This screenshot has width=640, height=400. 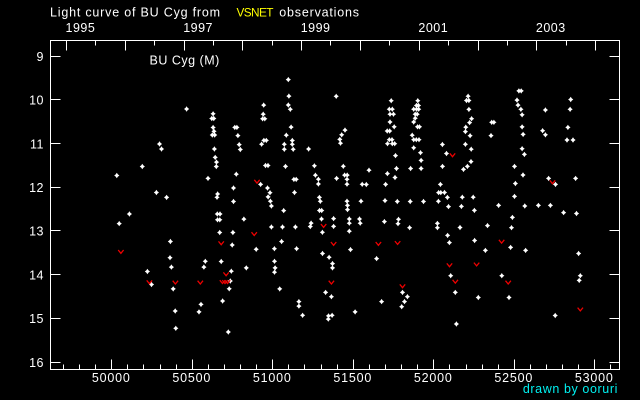 I want to click on svg-text: 13, so click(x=36, y=232).